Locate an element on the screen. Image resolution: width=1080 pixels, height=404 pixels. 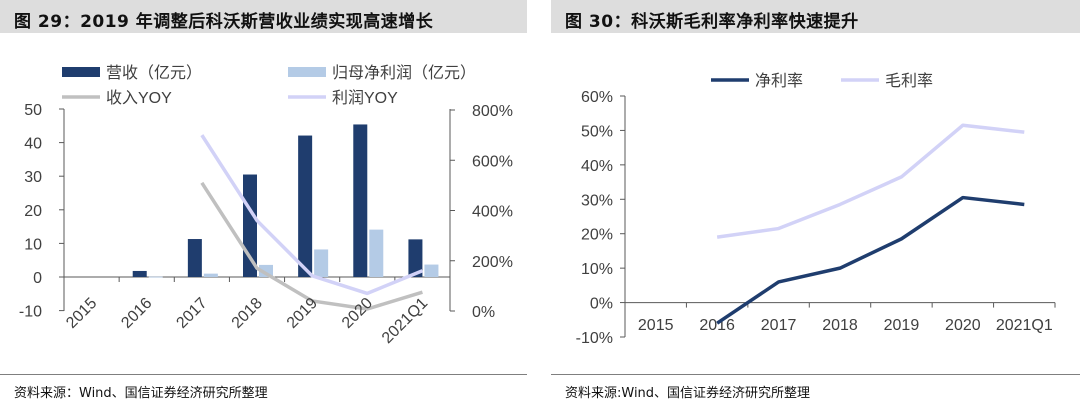
legend-label: 净利率 is located at coordinates (779, 81).